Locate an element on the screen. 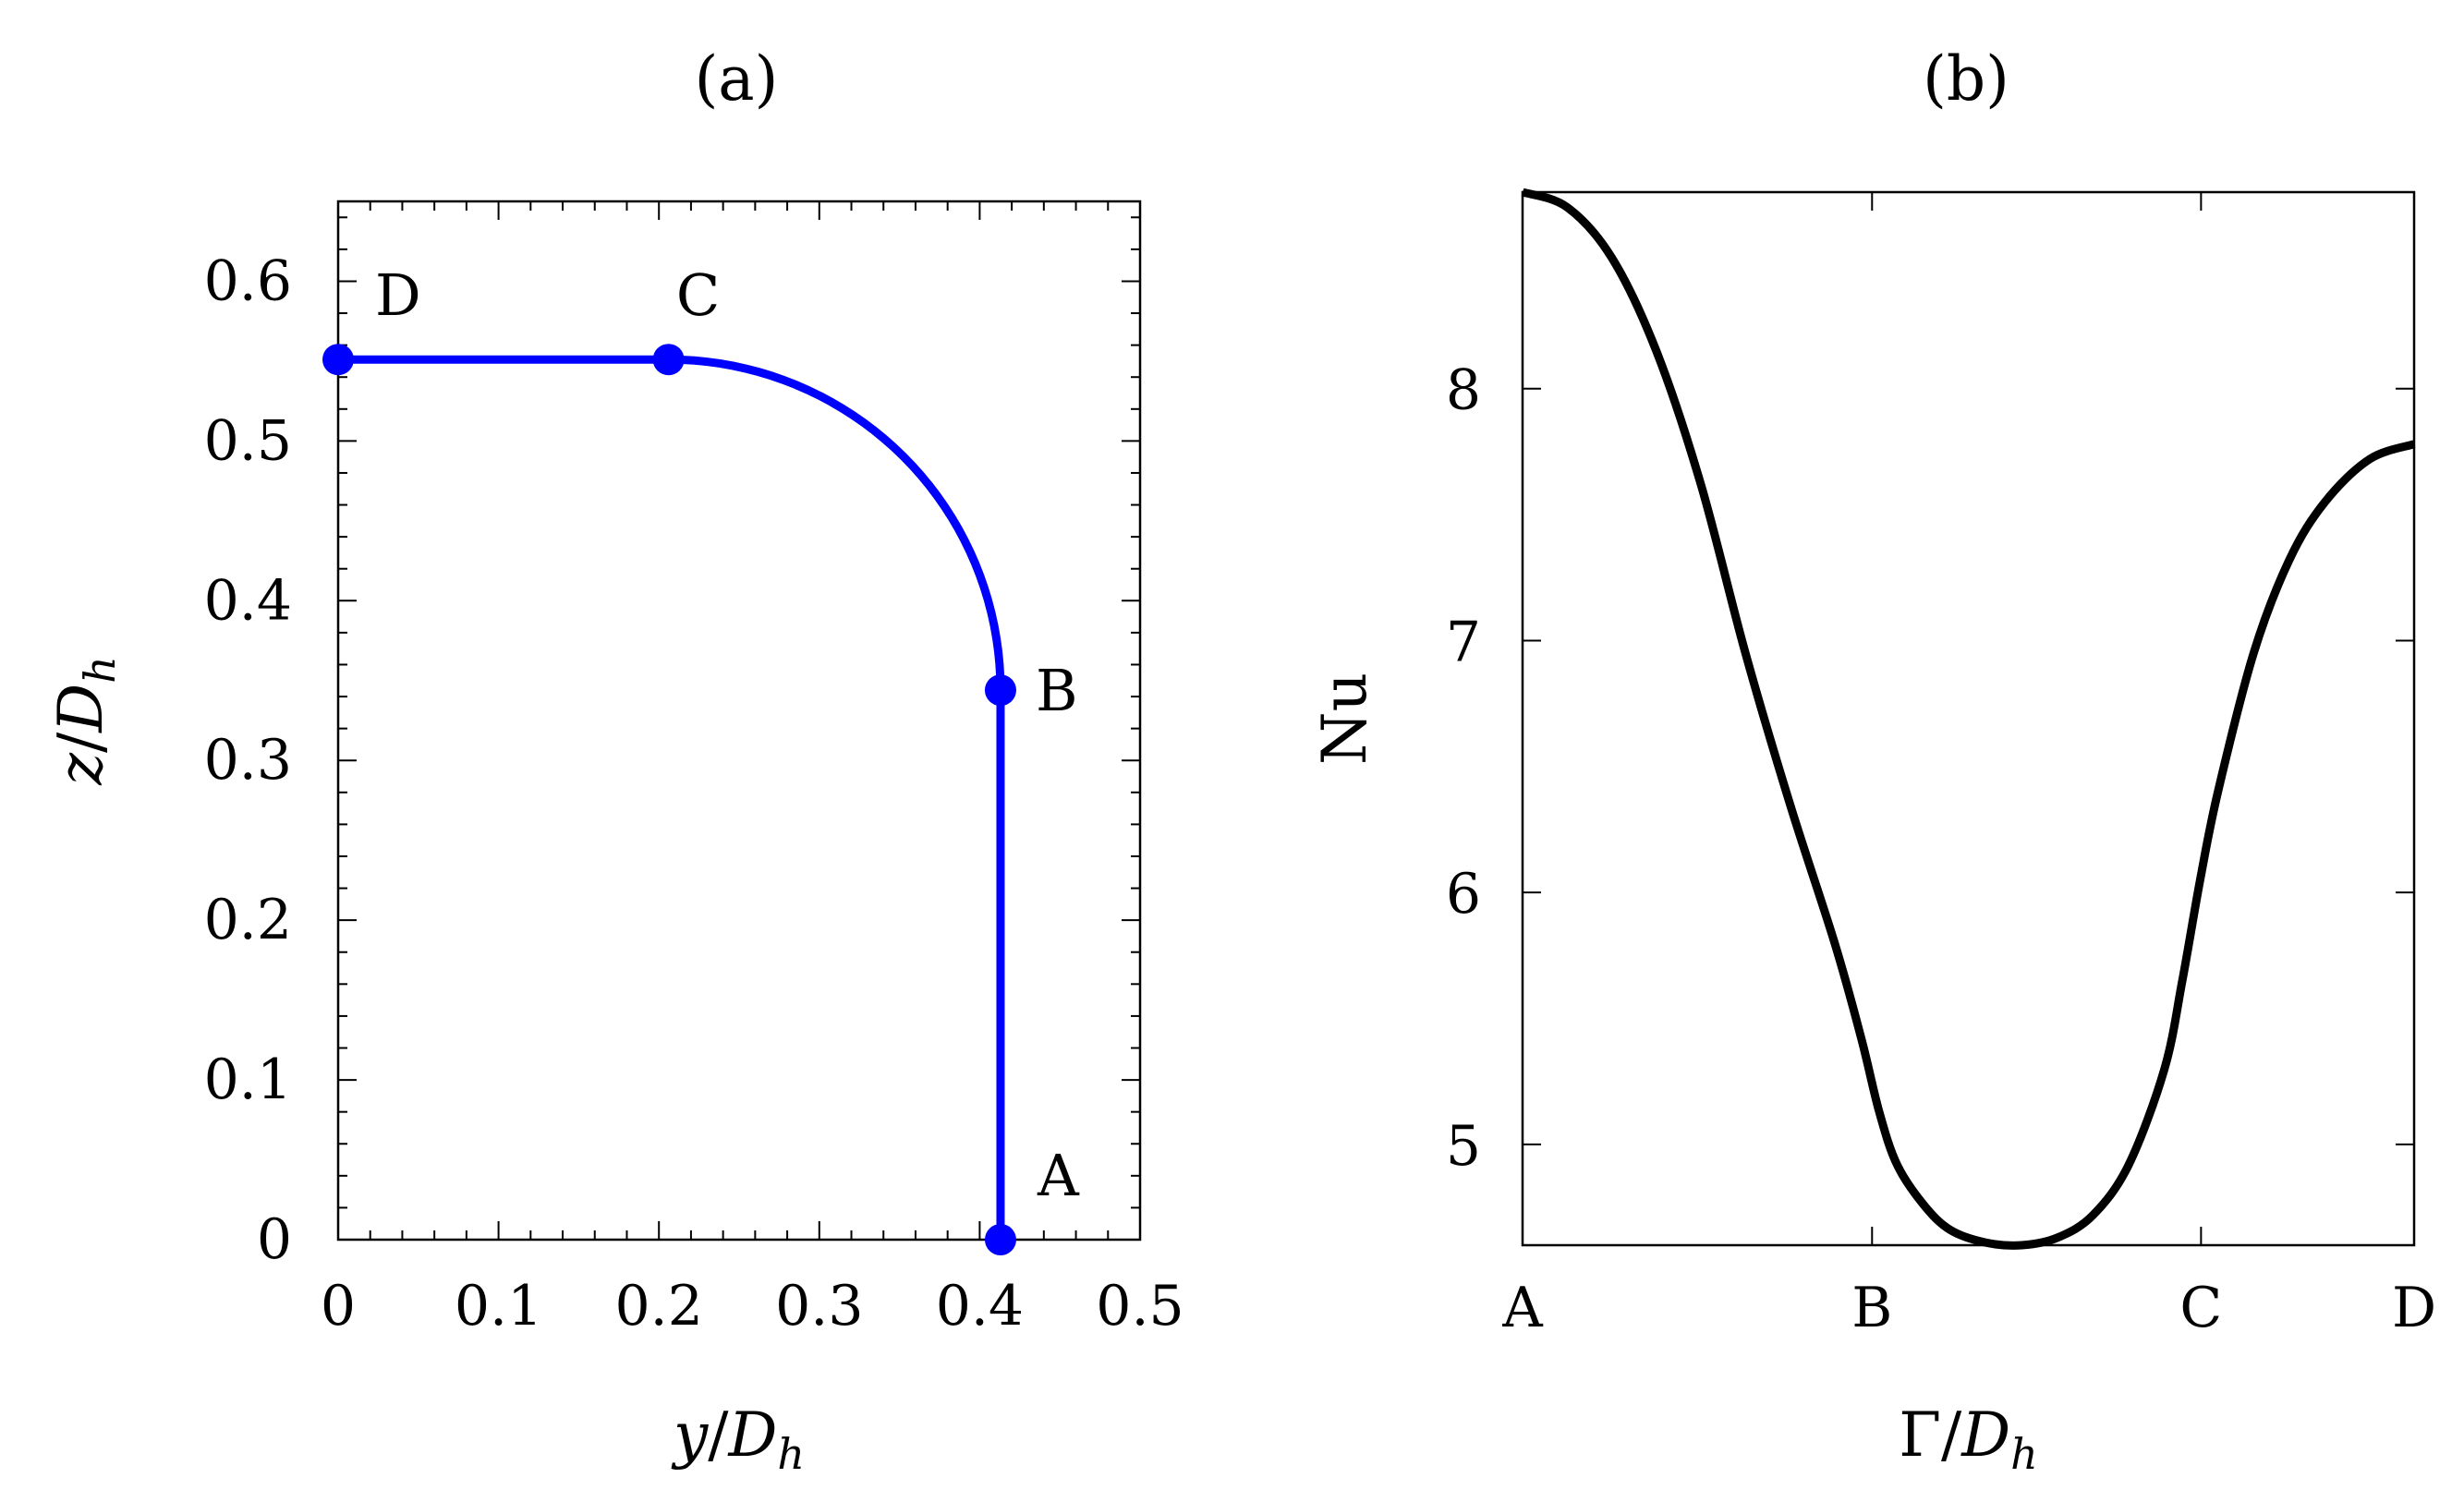 The width and height of the screenshot is (2464, 1502). point-a-label: A is located at coordinates (1058, 1175).